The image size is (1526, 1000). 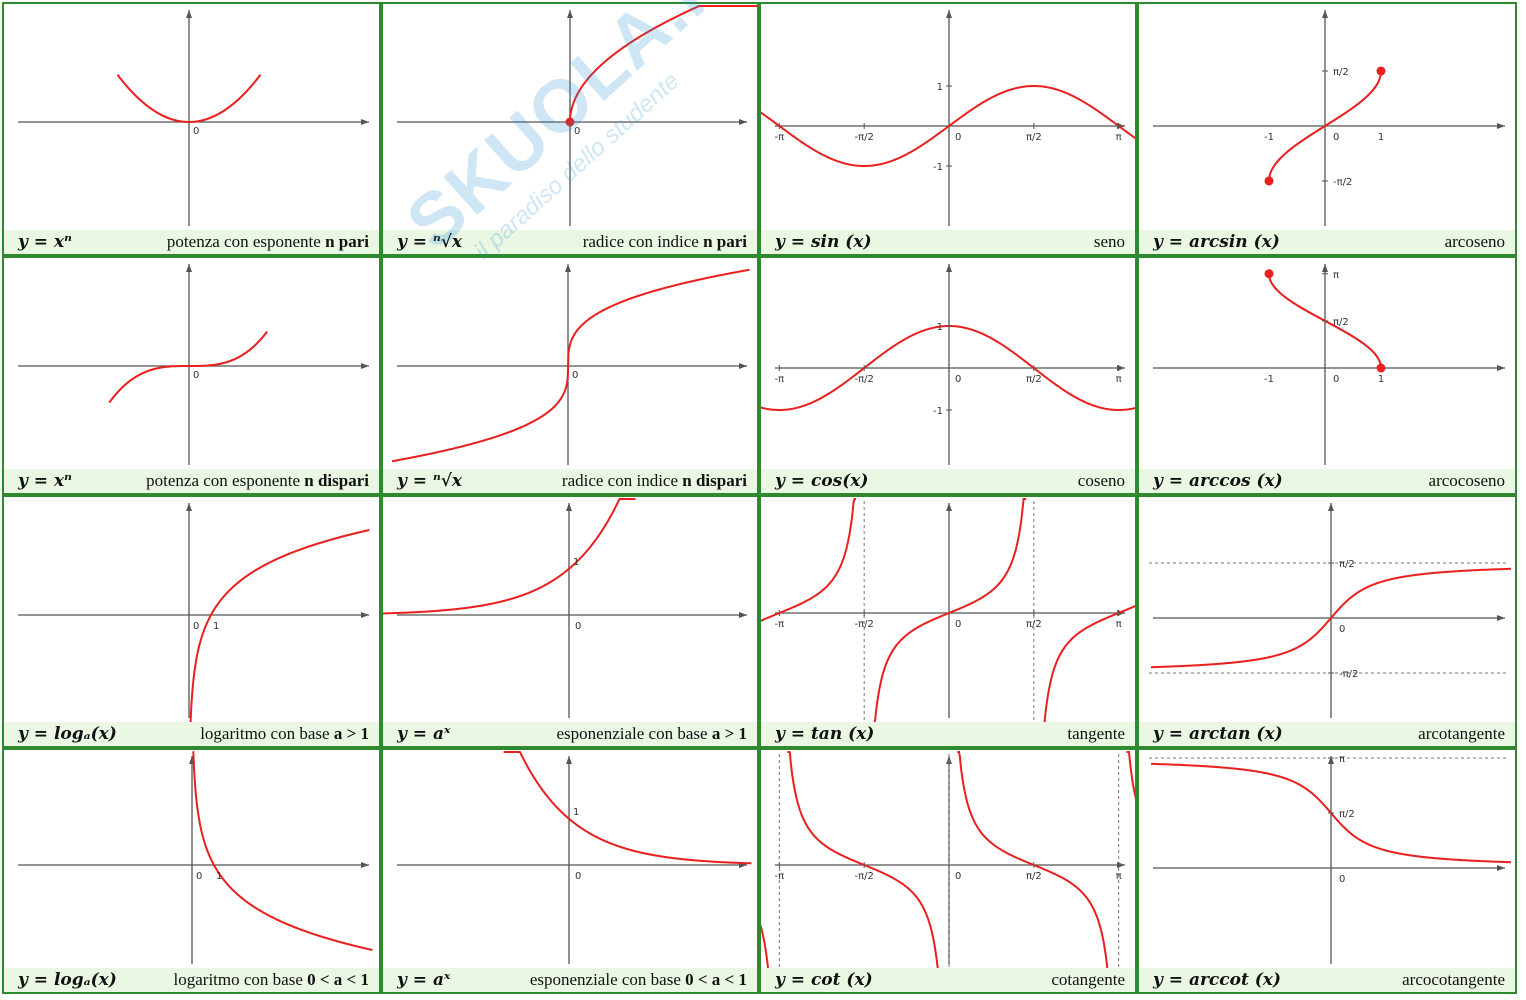 I want to click on description-text: potenza con esponente, so click(x=225, y=480).